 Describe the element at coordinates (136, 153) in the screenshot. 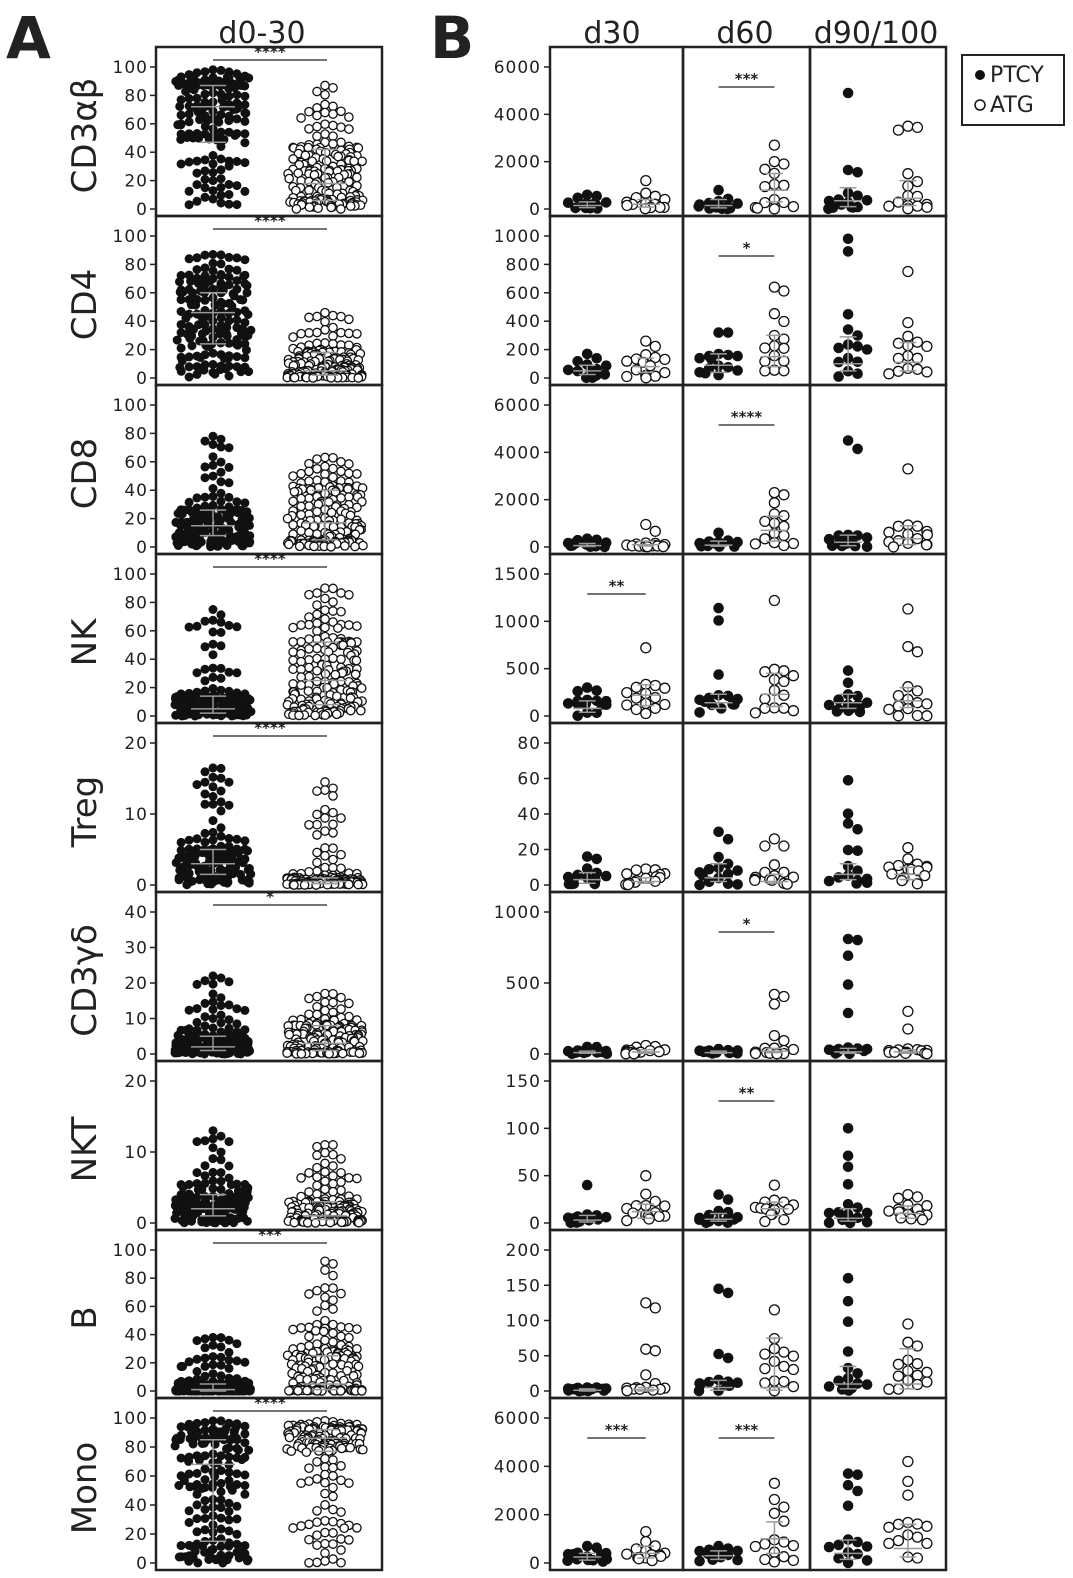

I see `y-tick-label: 40` at that location.